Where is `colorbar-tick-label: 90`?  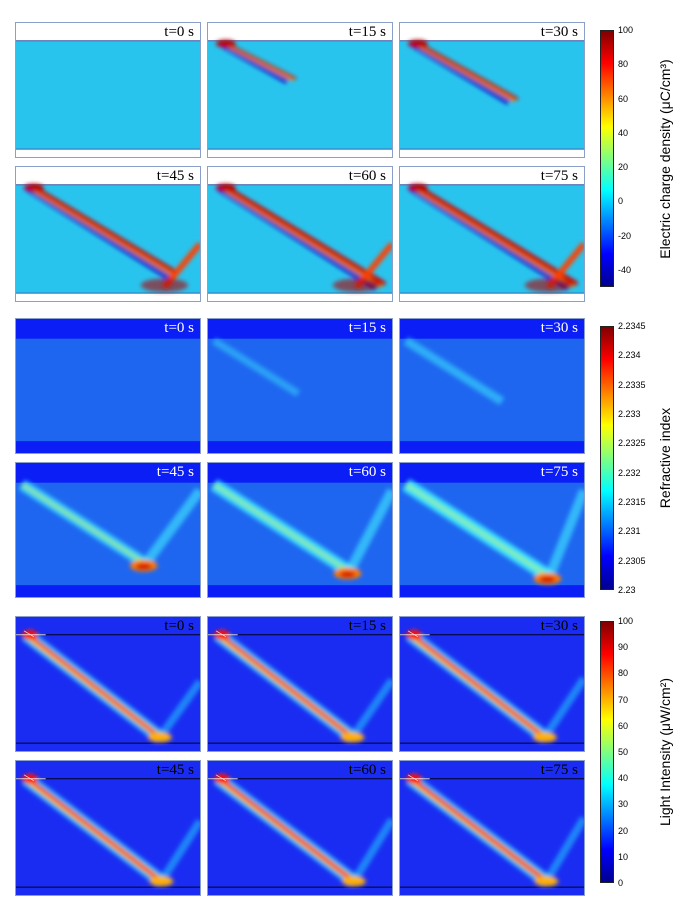 colorbar-tick-label: 90 is located at coordinates (623, 647).